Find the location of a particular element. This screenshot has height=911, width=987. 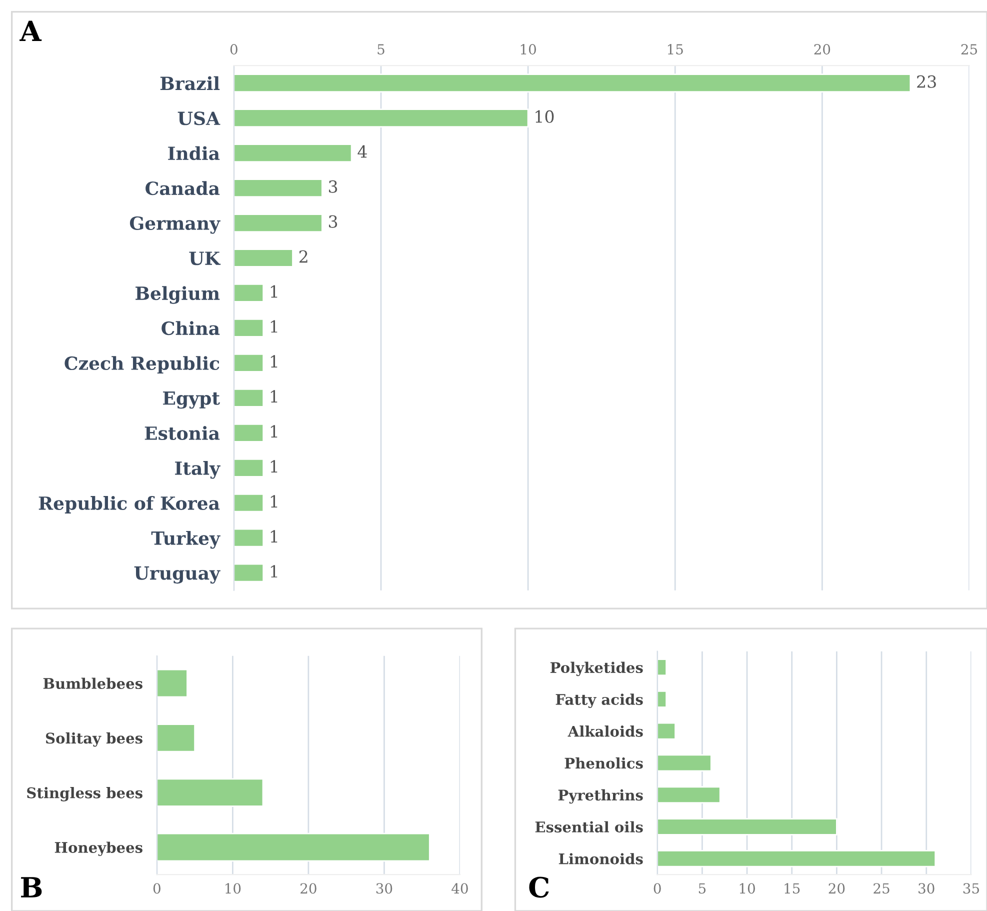

y-tick-label: Italy is located at coordinates (197, 470).